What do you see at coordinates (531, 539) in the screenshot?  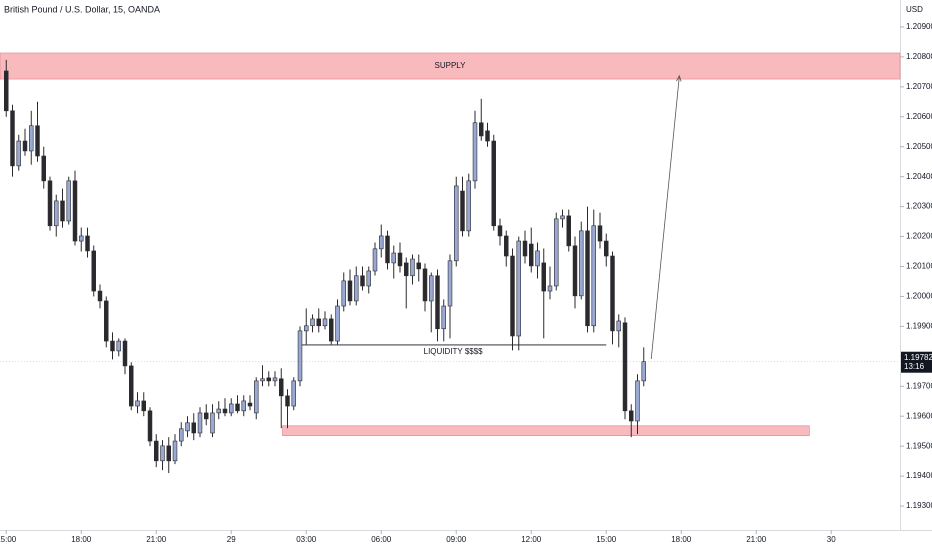 I see `x-tick-label: 12:00` at bounding box center [531, 539].